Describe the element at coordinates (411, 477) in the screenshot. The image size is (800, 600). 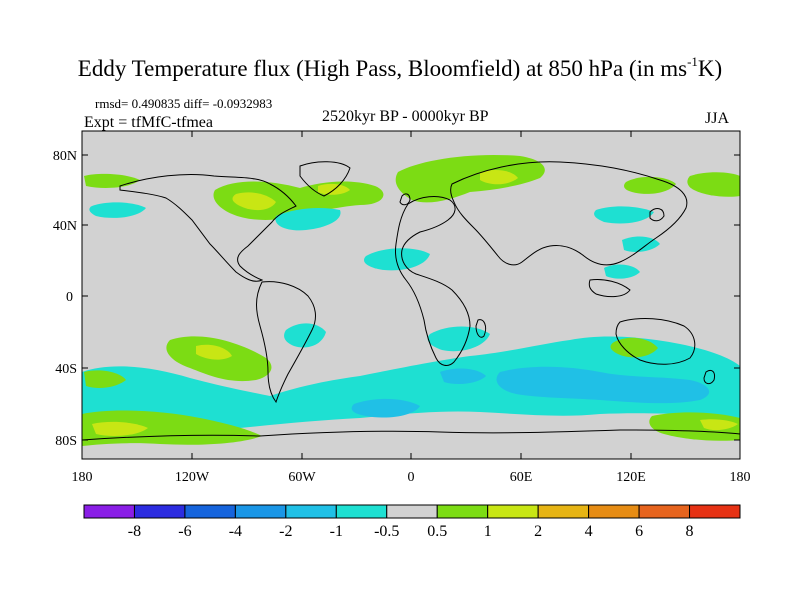
I see `lon-label: 0` at that location.